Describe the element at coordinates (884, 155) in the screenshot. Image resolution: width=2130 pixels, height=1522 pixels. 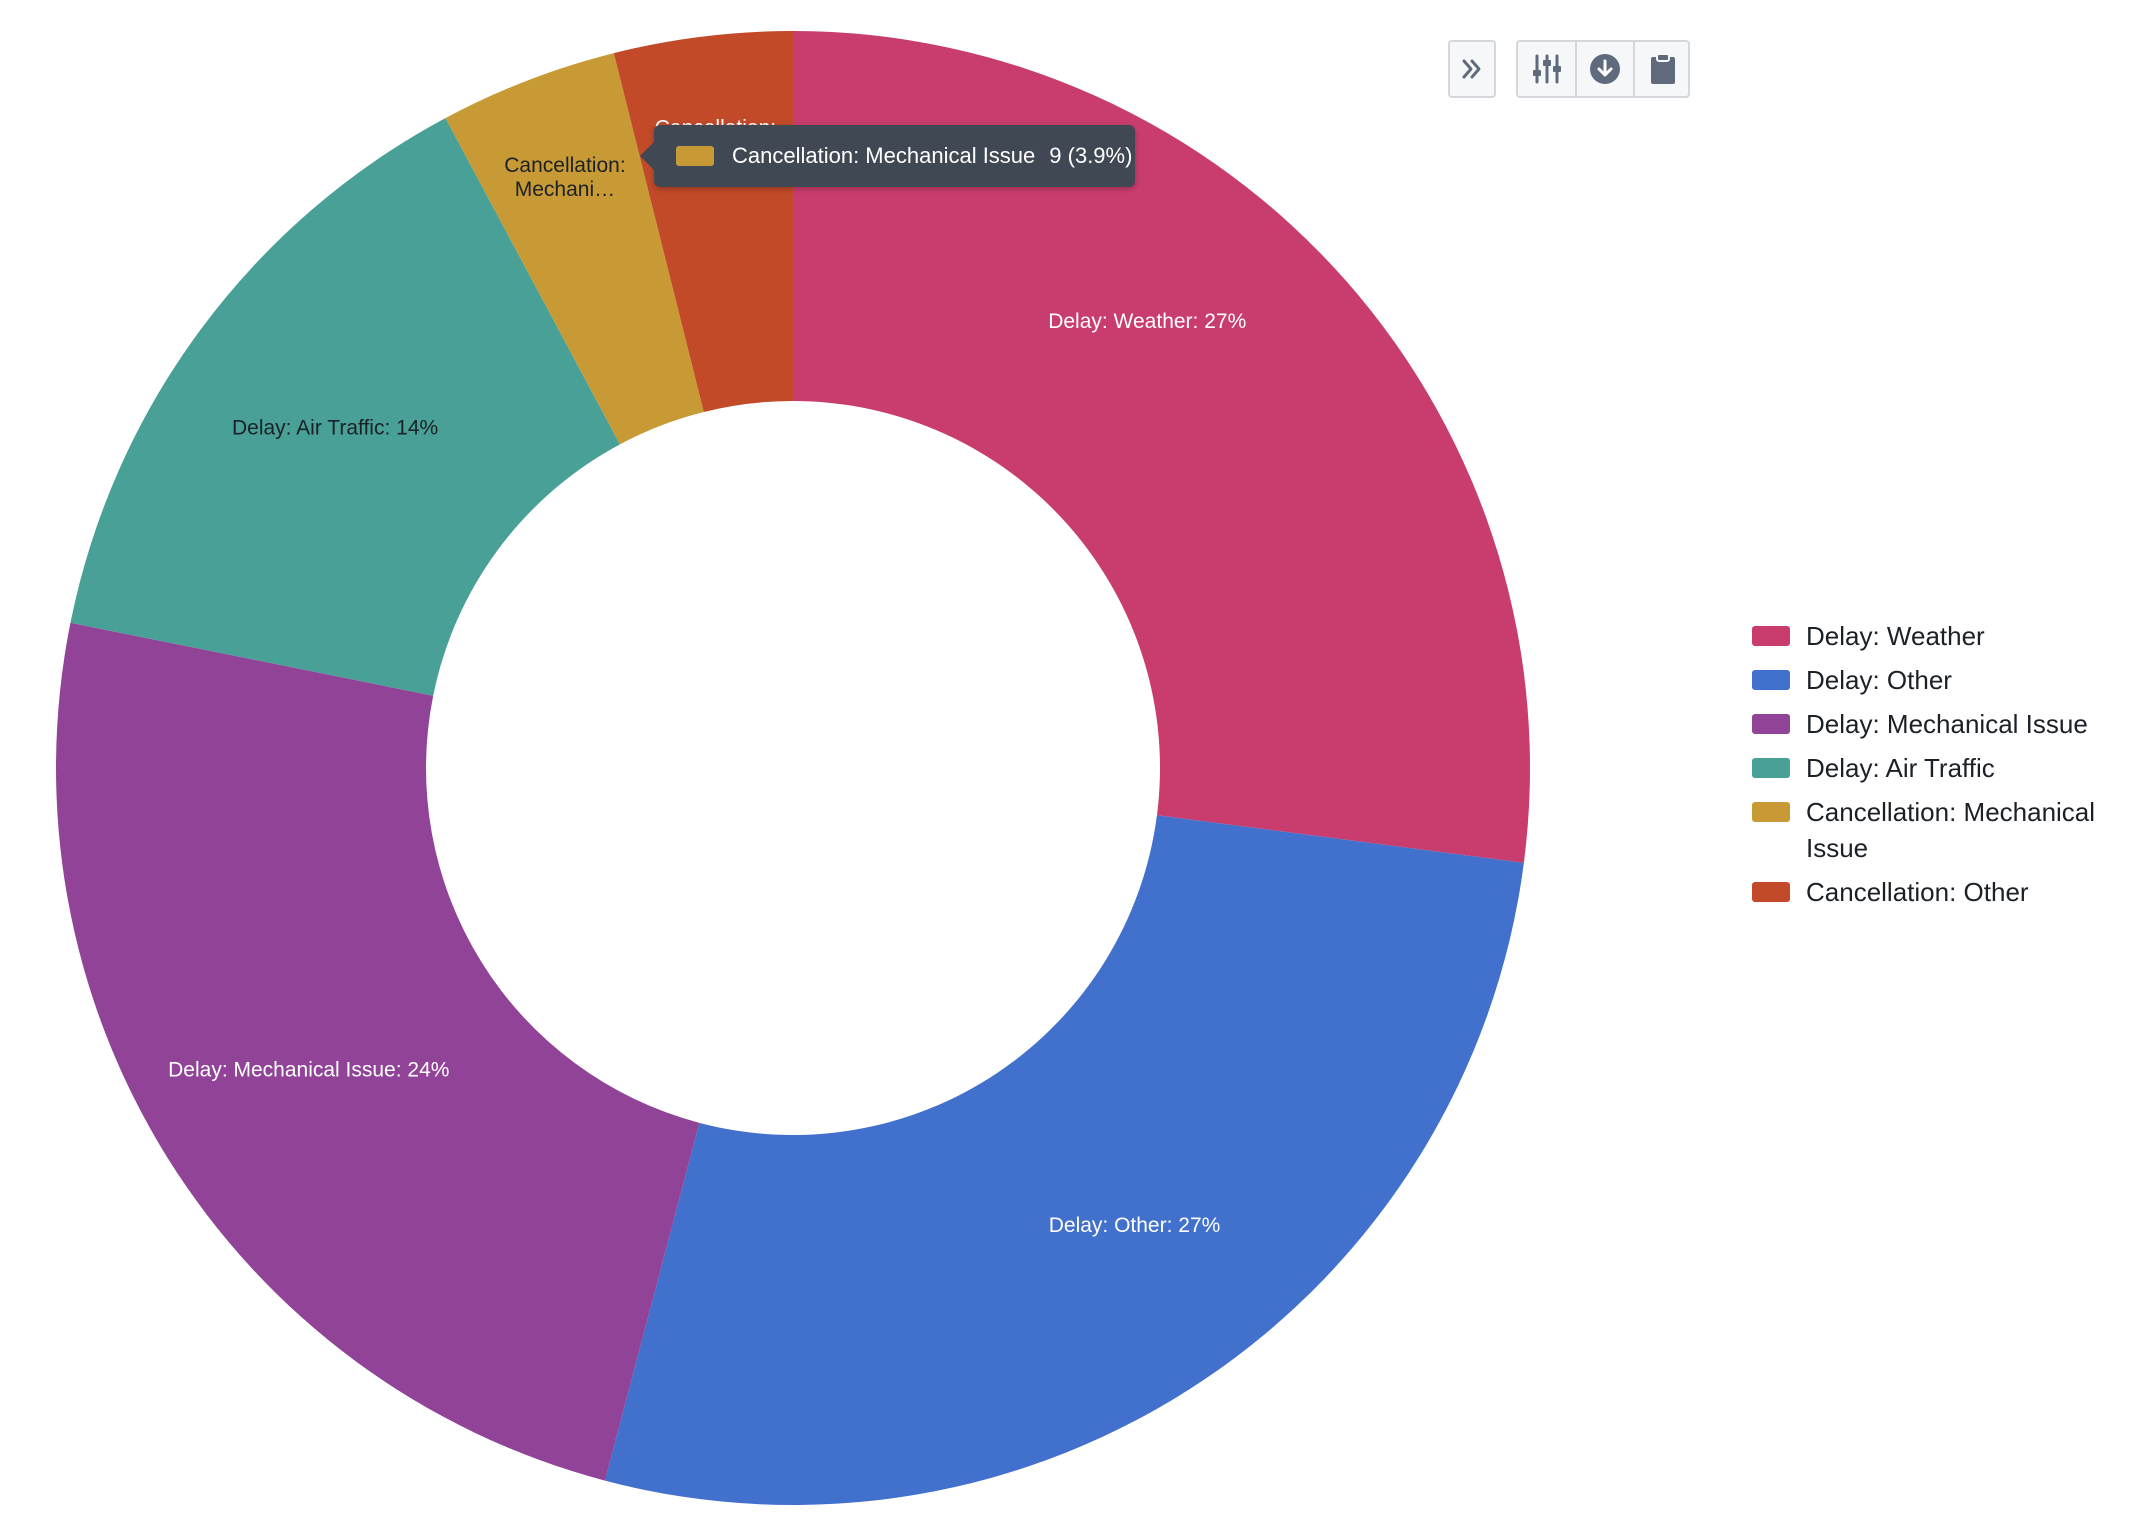
I see `tooltip-label: Cancellation: Mechanical Issue` at that location.